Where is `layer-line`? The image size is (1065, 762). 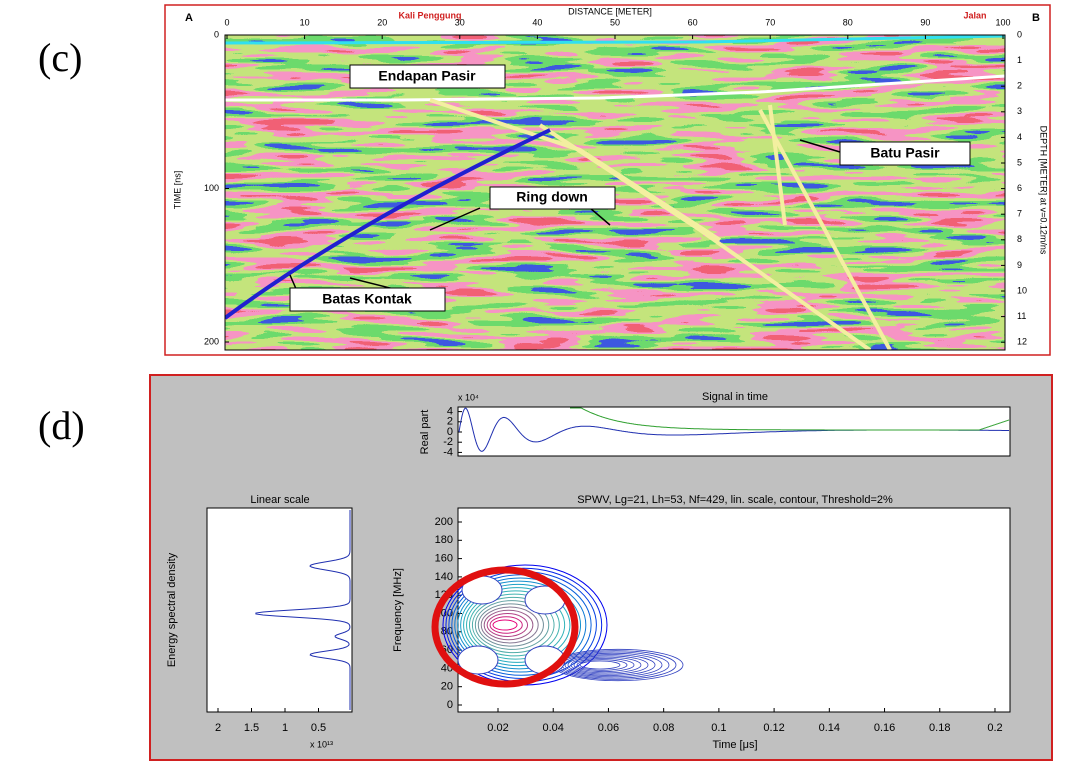
layer-line is located at coordinates (615, 88).